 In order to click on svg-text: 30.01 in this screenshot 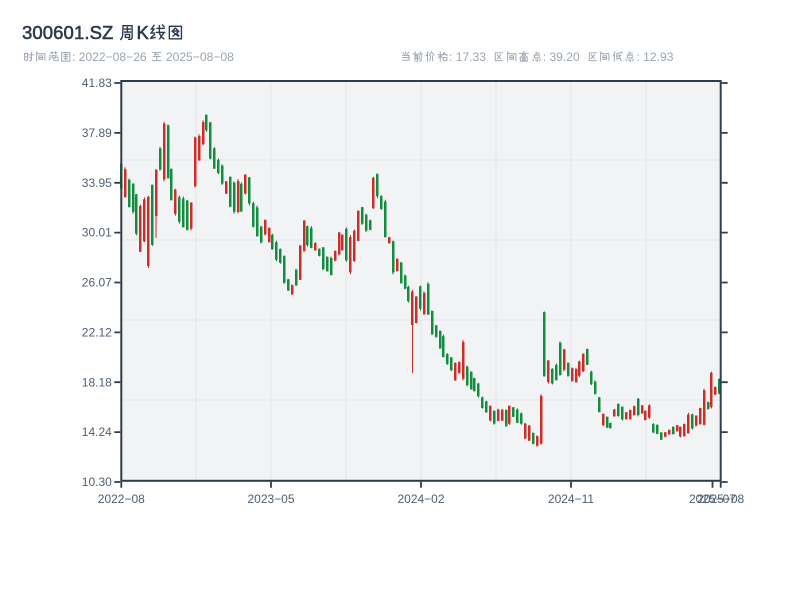, I will do `click(97, 233)`.